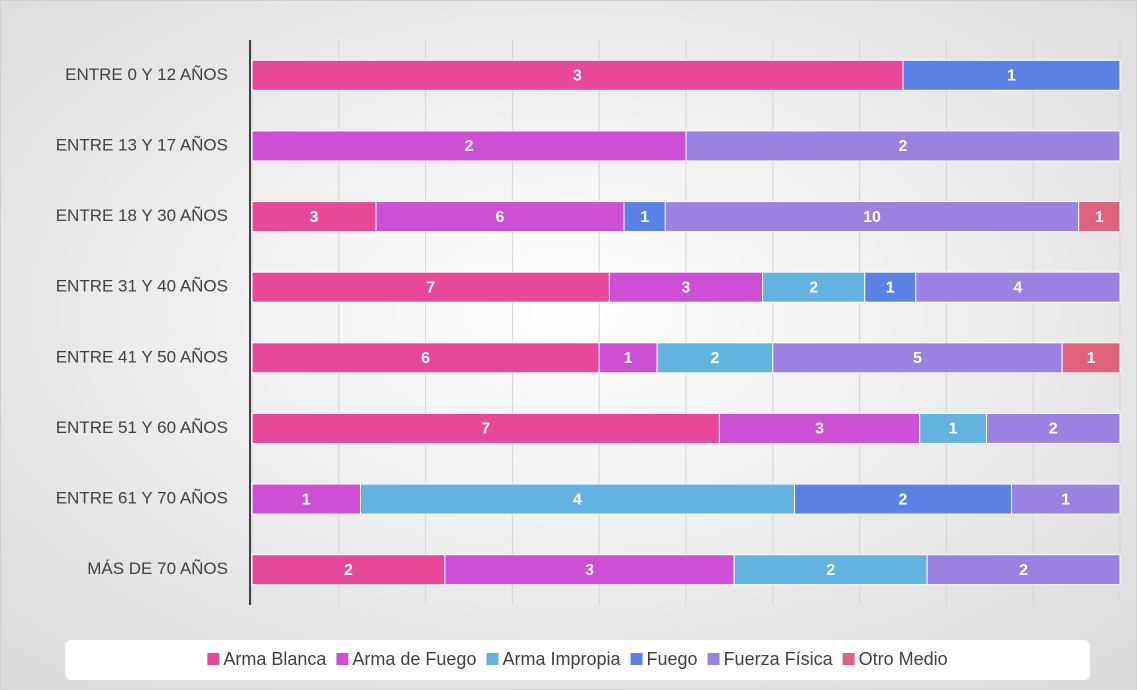  Describe the element at coordinates (275, 659) in the screenshot. I see `legend-label: Arma Blanca` at that location.